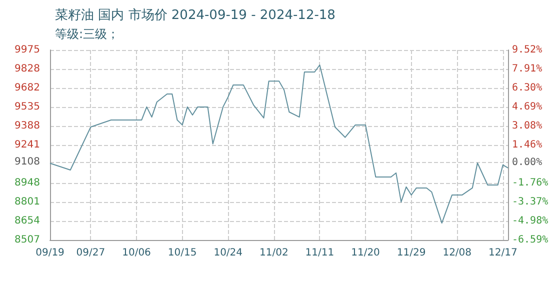  What do you see at coordinates (411, 253) in the screenshot?
I see `x-tick-label: 11/29` at bounding box center [411, 253].